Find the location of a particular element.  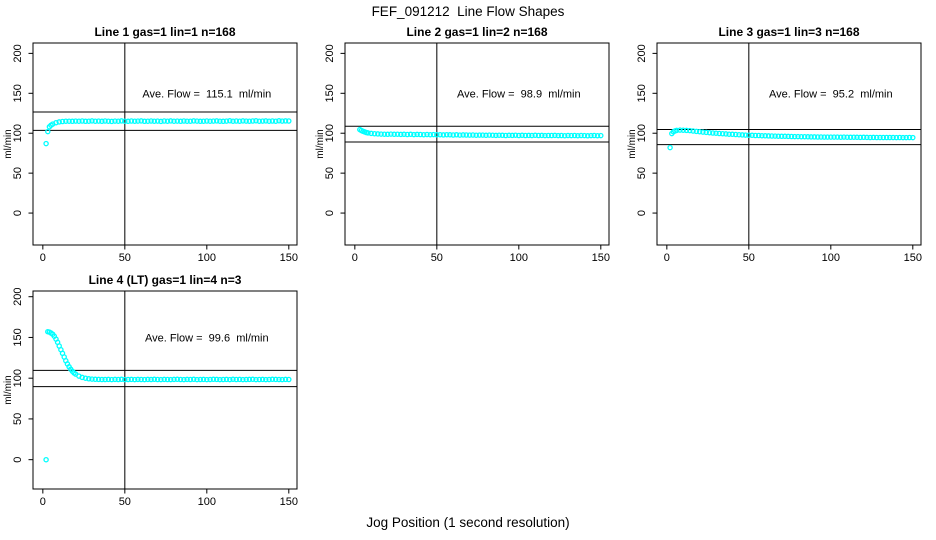

plot-box is located at coordinates (165, 144).